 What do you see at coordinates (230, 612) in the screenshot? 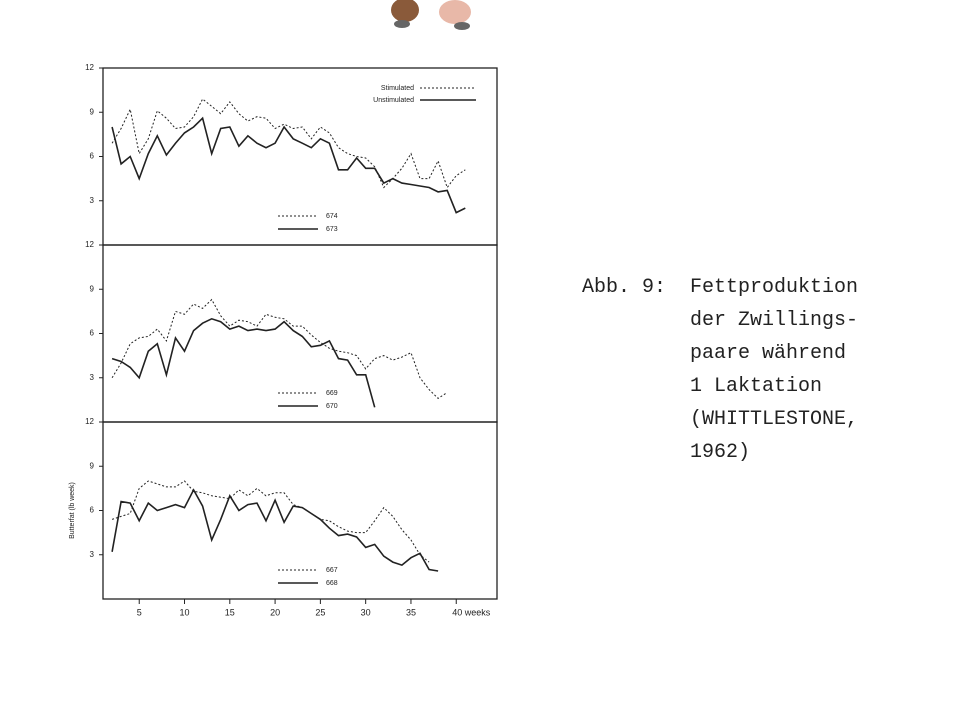
I see `x-tick-label: 15` at bounding box center [230, 612].